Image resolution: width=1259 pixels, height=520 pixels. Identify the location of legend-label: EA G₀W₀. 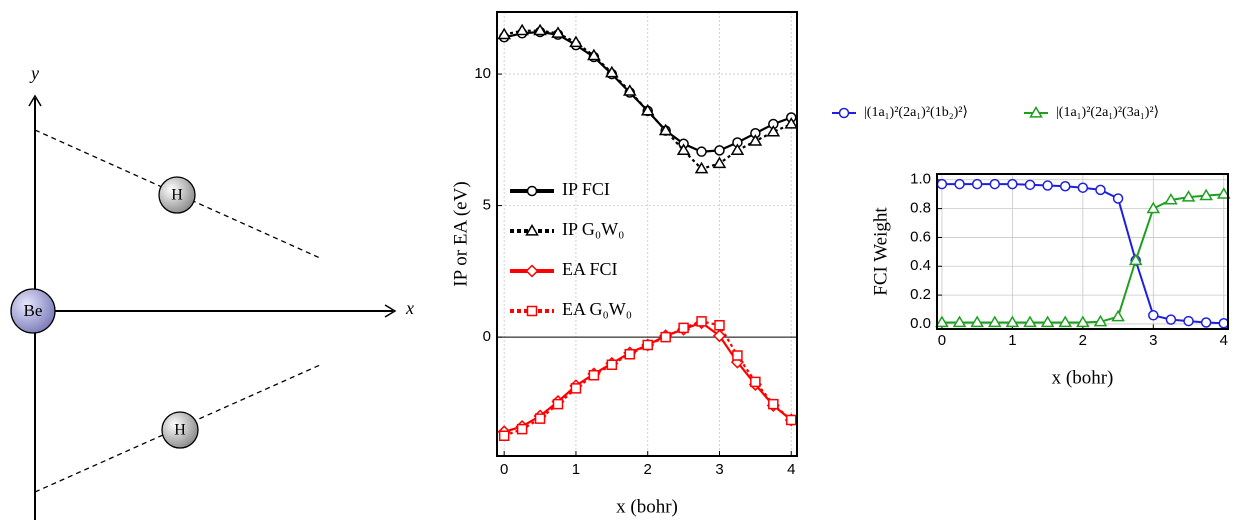
(597, 309).